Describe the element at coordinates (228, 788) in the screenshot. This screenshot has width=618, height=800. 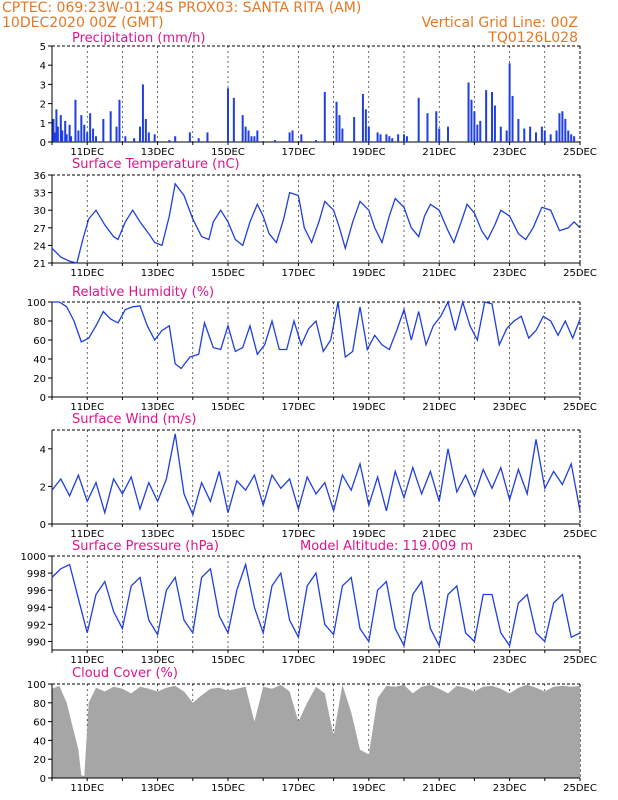
I see `cloud-cover-x-tick-label: 15DEC` at that location.